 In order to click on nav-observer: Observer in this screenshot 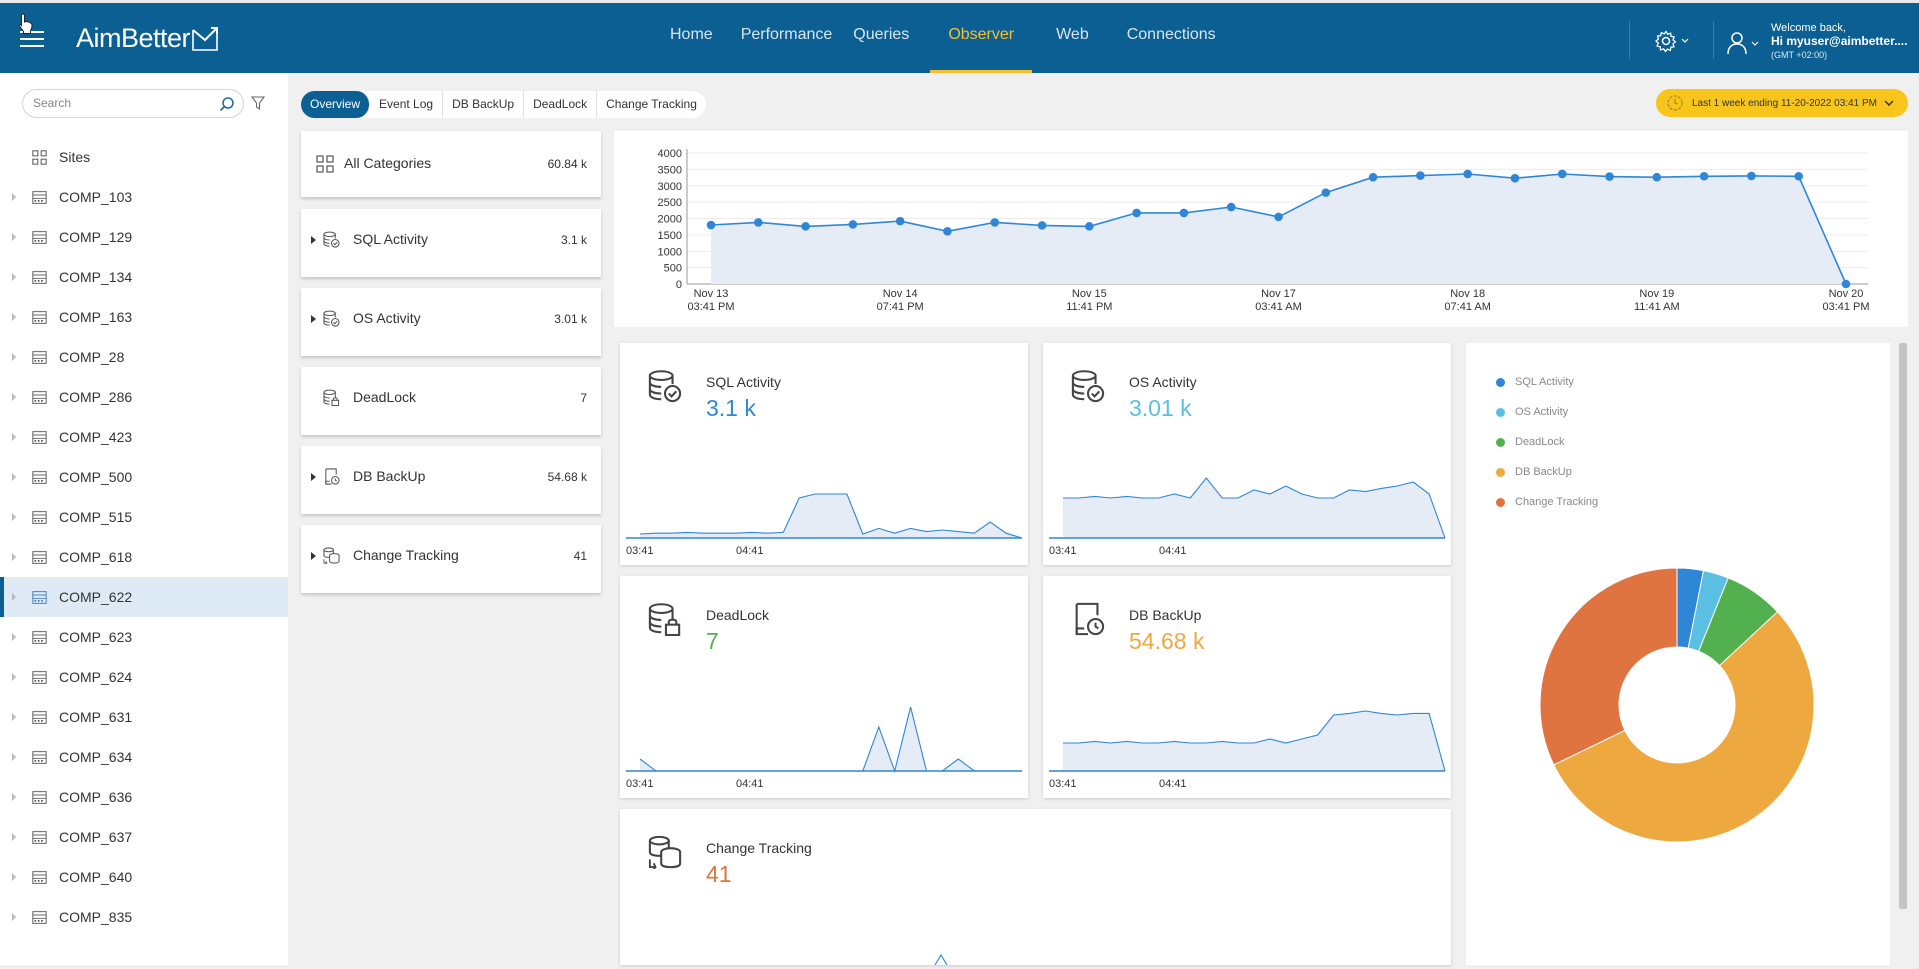, I will do `click(981, 38)`.